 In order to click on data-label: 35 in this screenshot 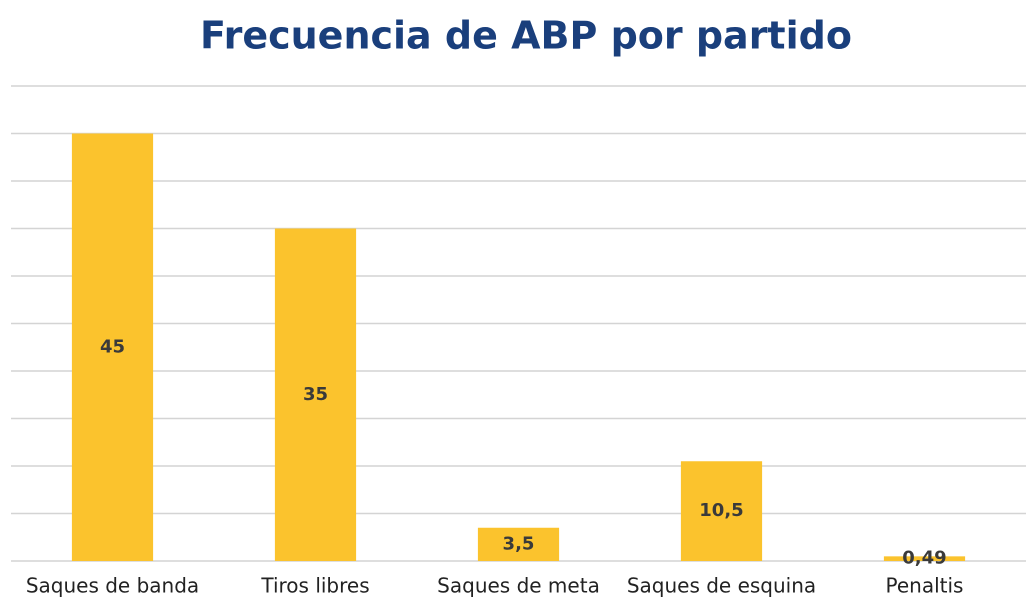, I will do `click(315, 394)`.